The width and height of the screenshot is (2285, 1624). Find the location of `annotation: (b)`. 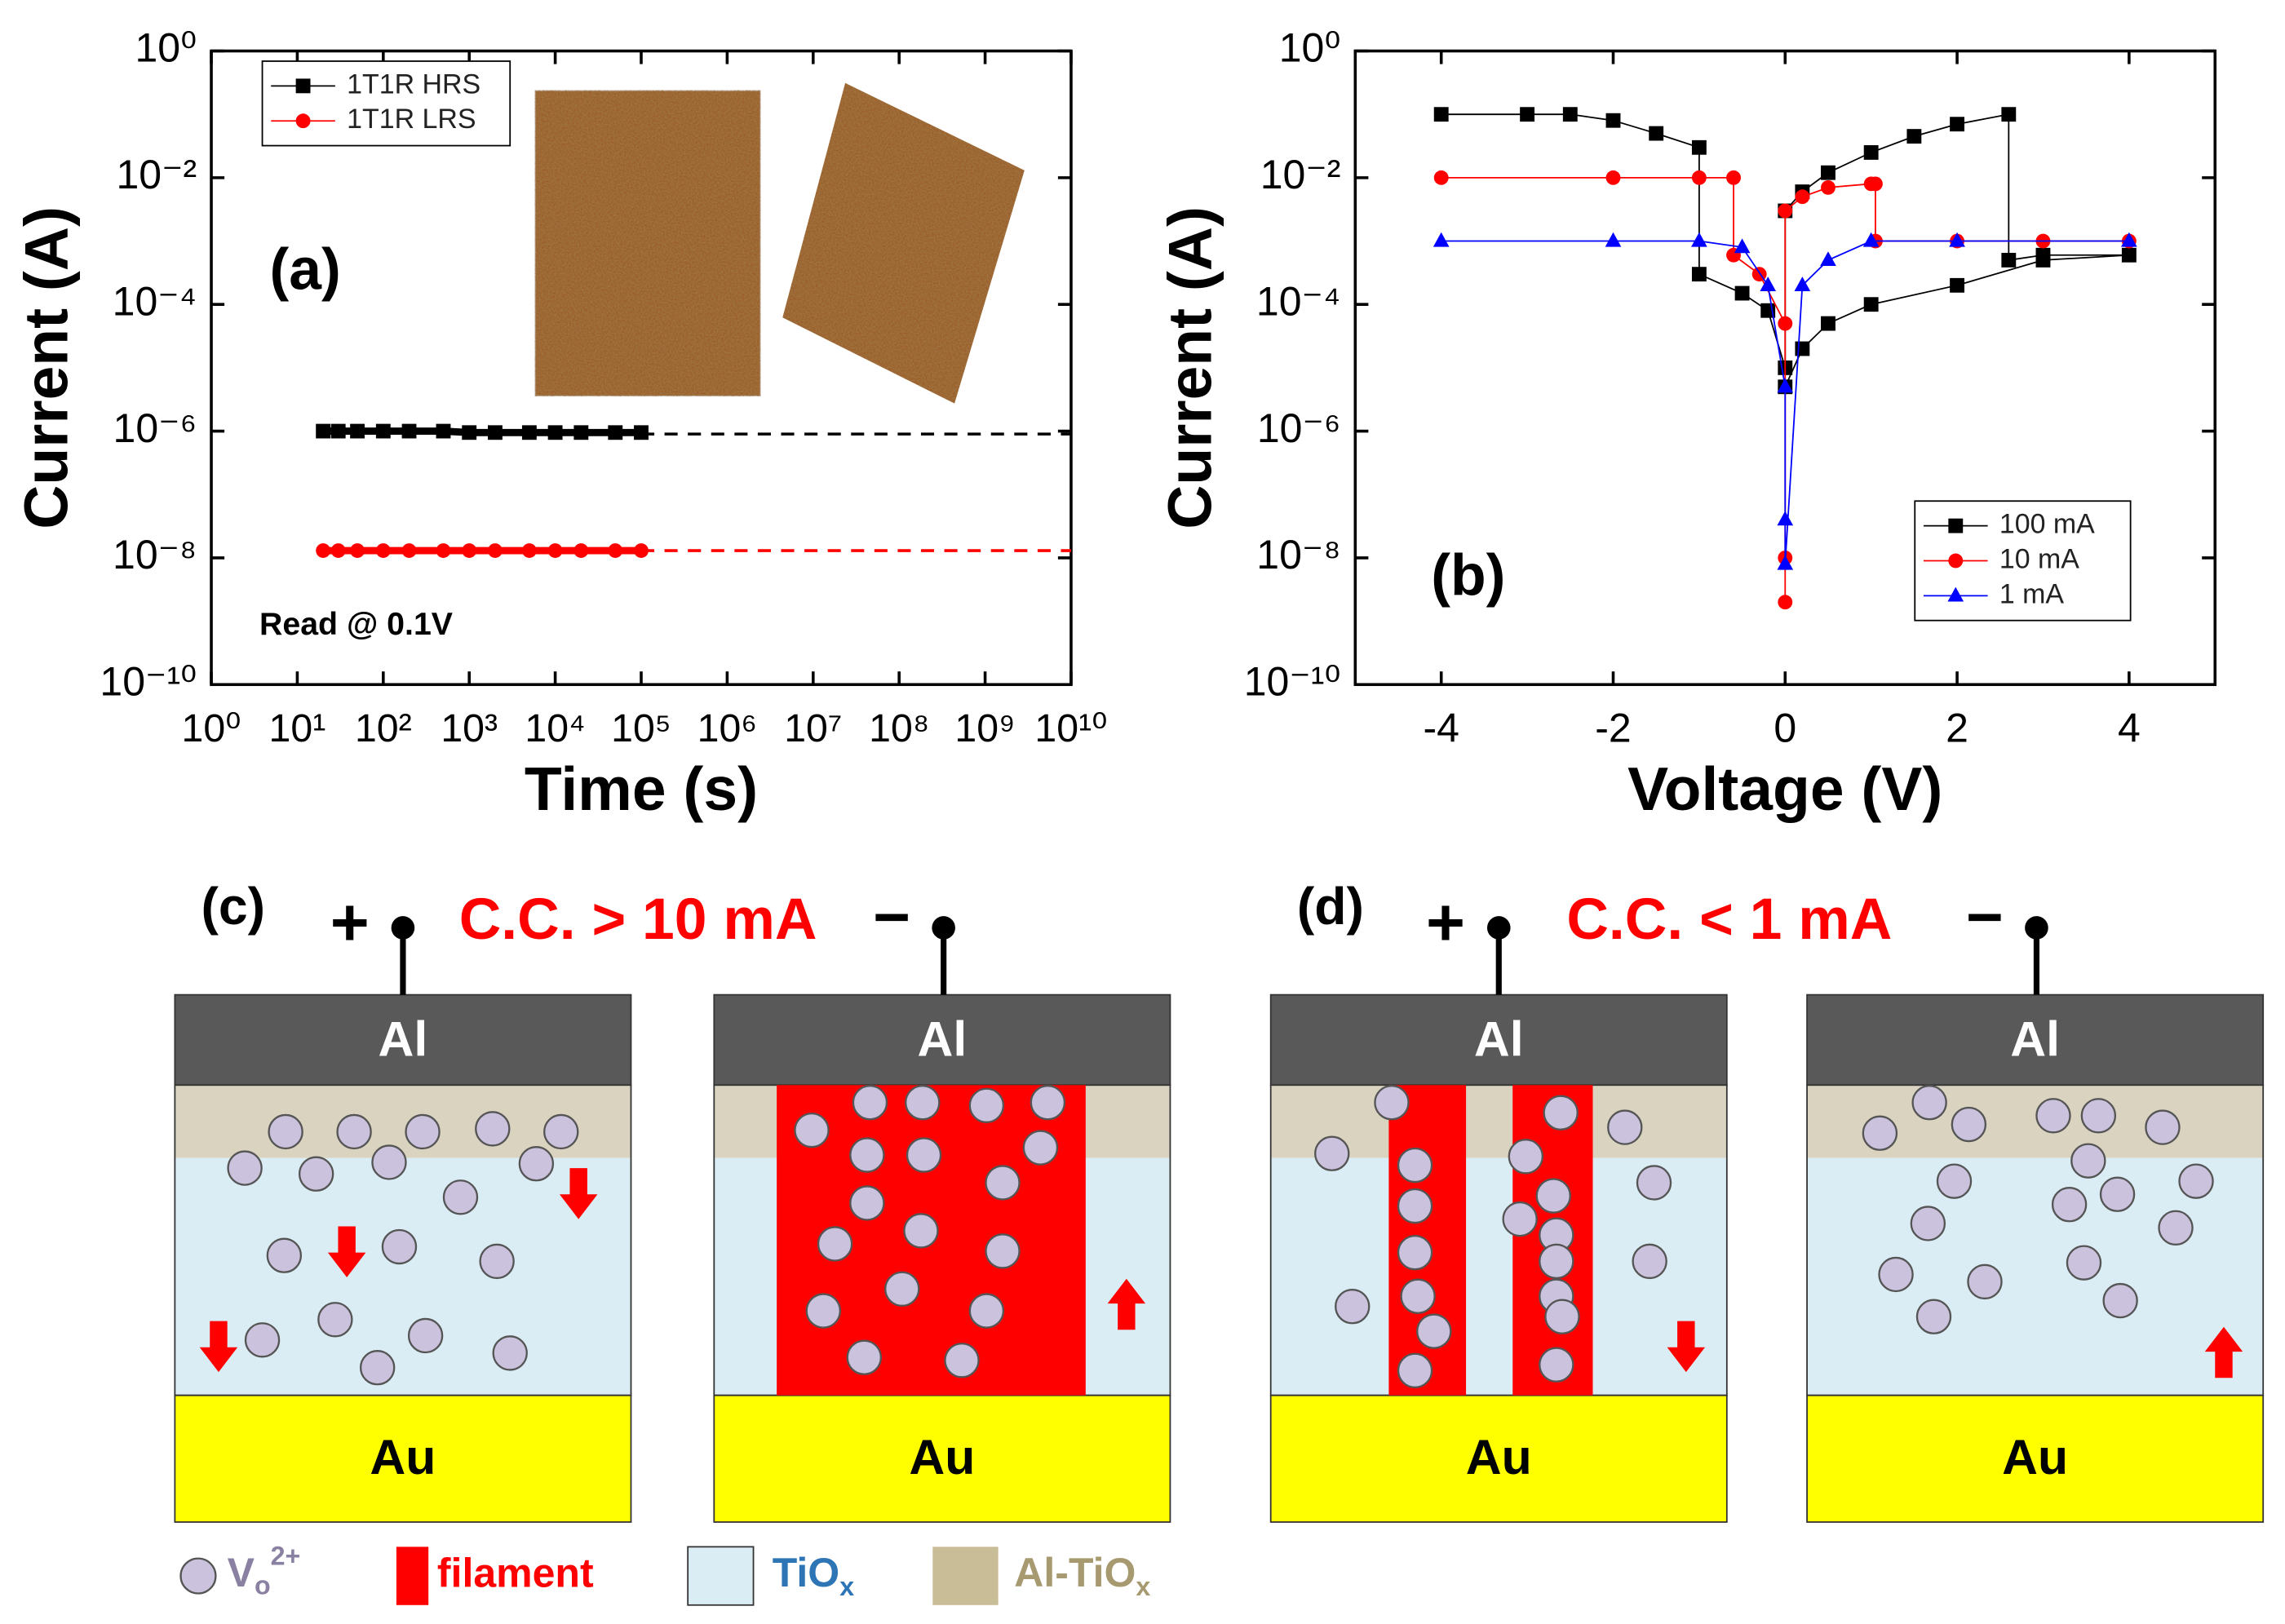

annotation: (b) is located at coordinates (1468, 575).